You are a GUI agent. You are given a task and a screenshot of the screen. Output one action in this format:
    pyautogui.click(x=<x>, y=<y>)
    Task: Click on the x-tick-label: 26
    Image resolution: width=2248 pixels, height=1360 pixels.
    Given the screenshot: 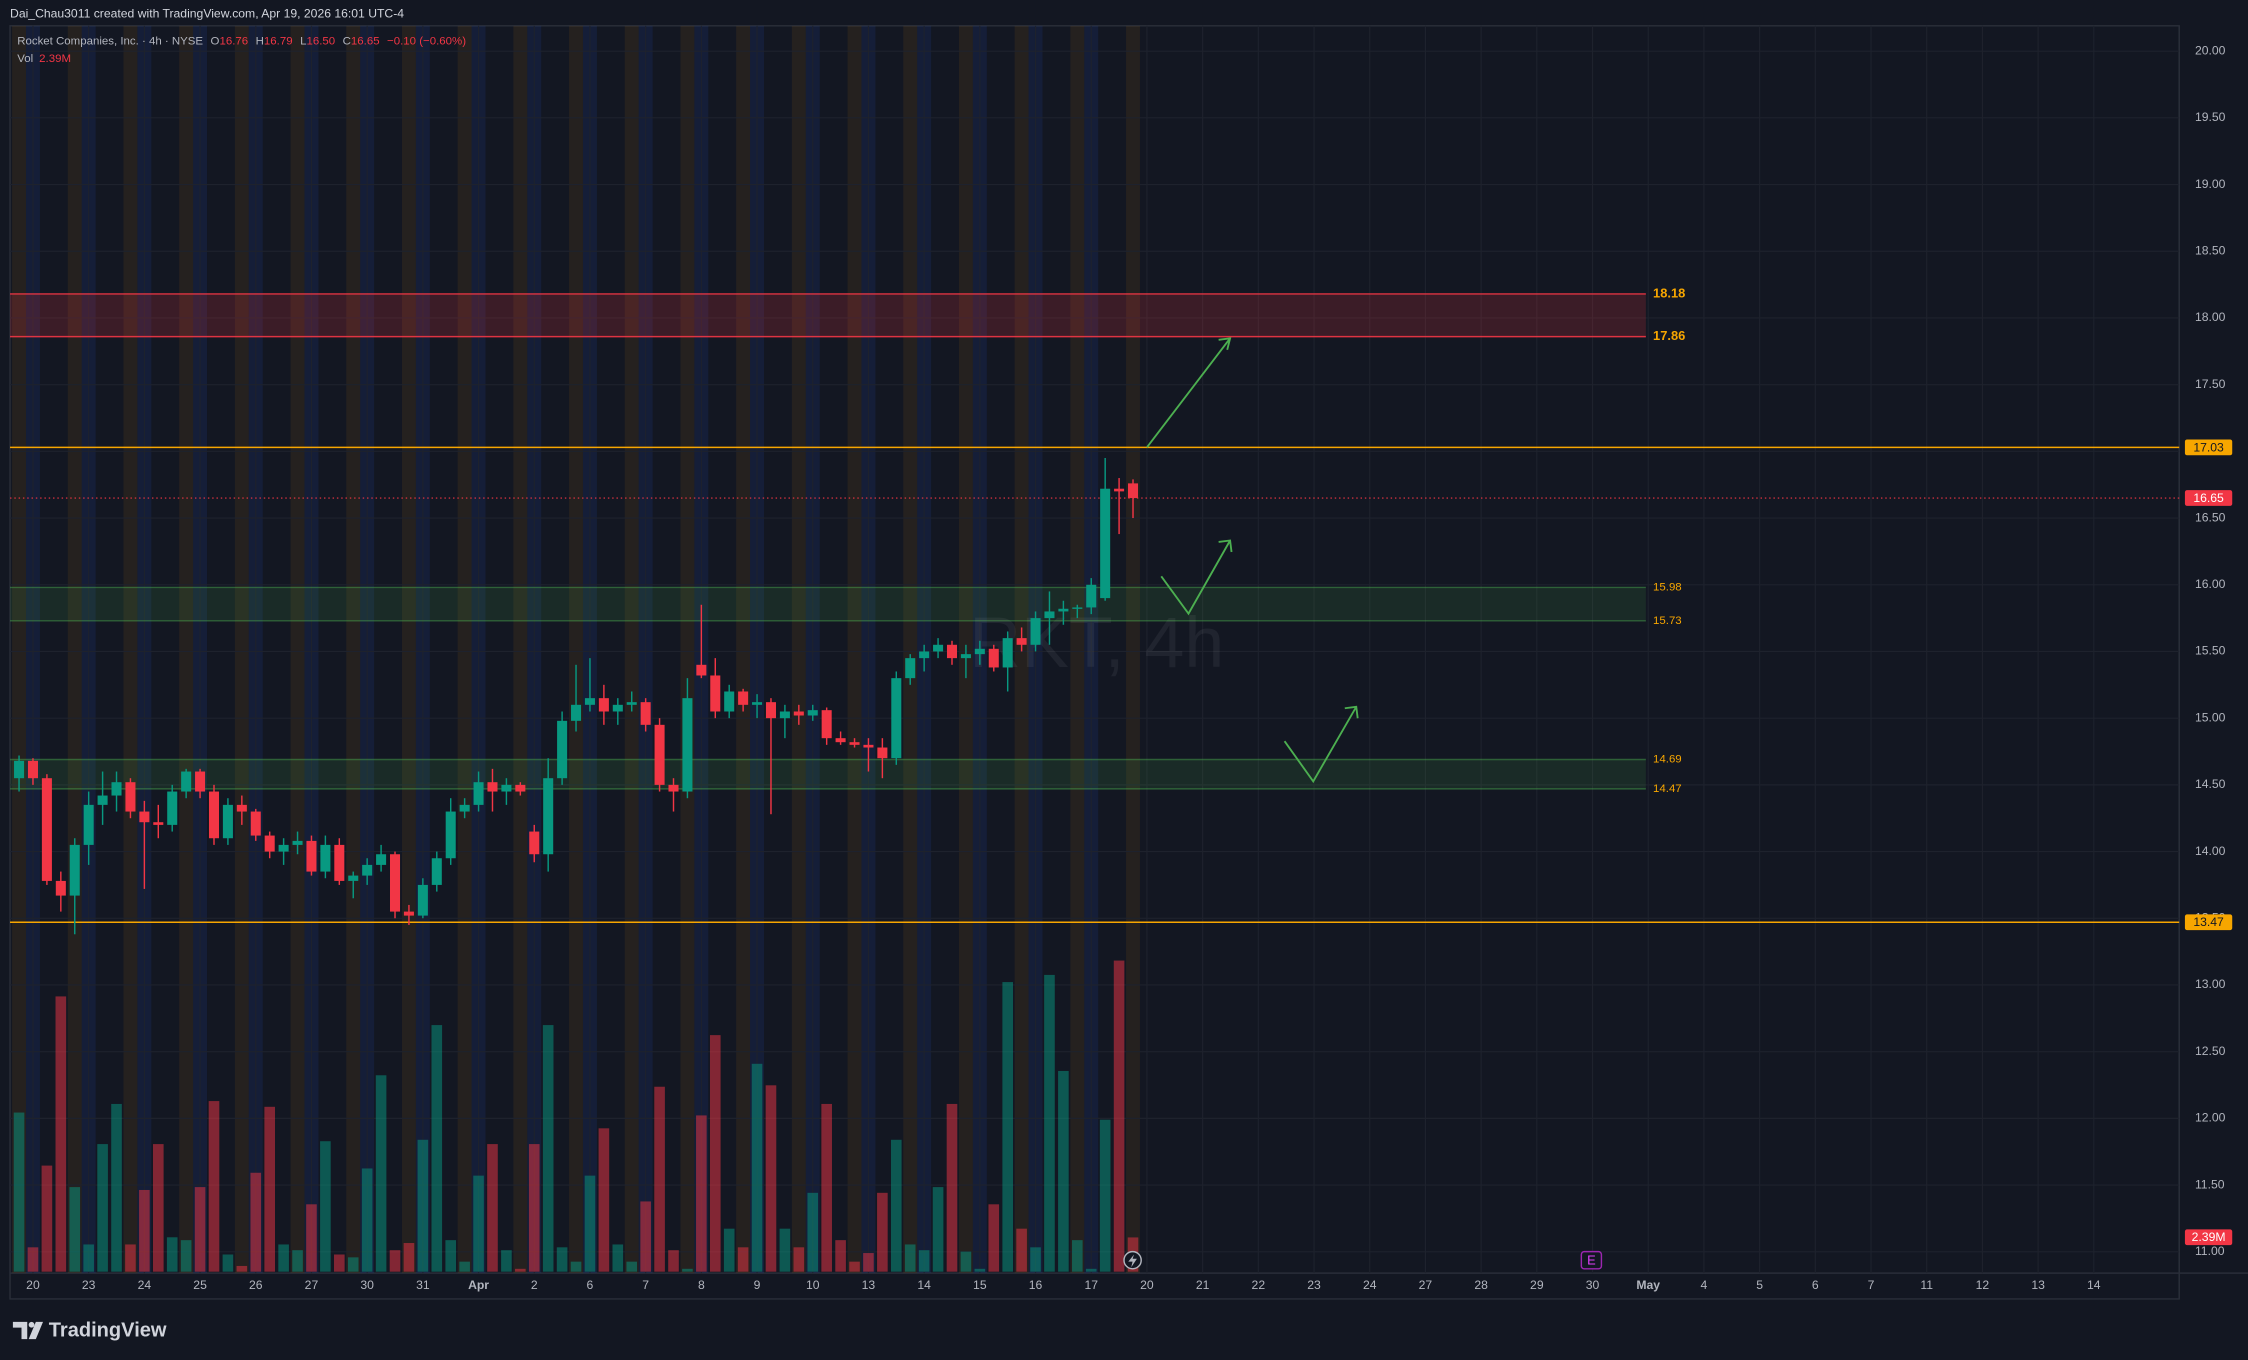 What is the action you would take?
    pyautogui.click(x=256, y=1285)
    